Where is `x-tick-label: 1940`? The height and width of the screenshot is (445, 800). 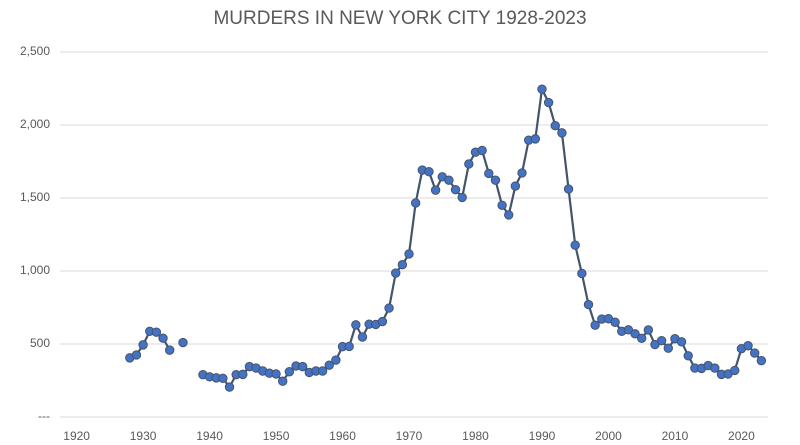
x-tick-label: 1940 is located at coordinates (209, 436).